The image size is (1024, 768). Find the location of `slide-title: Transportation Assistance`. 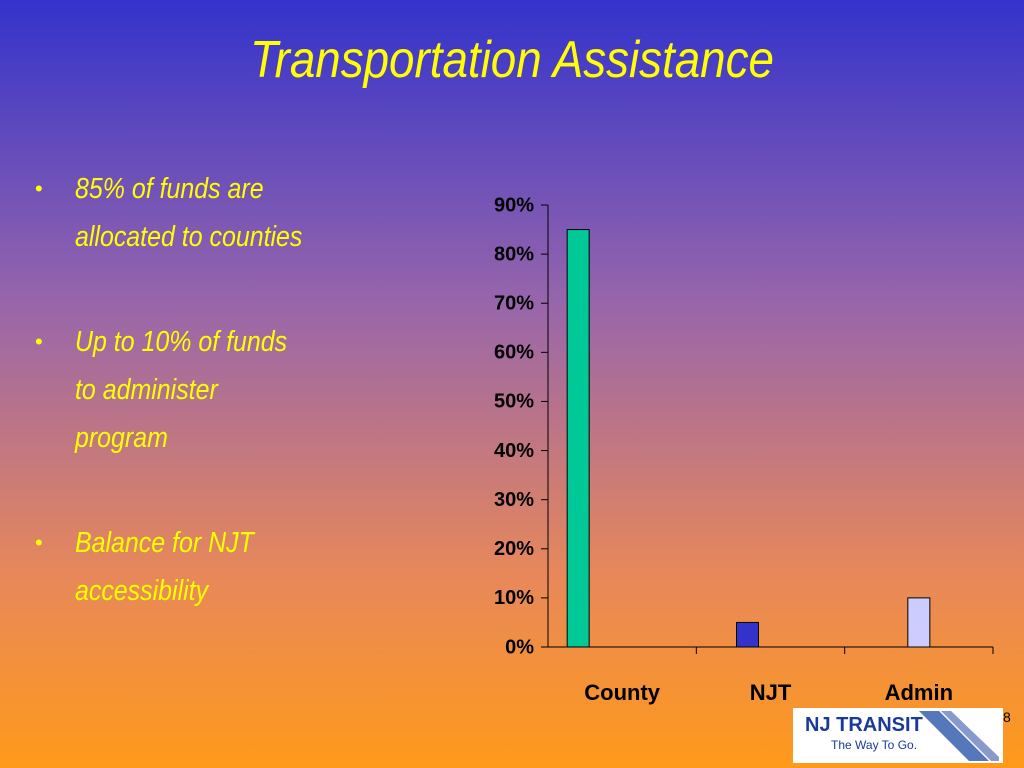

slide-title: Transportation Assistance is located at coordinates (512, 60).